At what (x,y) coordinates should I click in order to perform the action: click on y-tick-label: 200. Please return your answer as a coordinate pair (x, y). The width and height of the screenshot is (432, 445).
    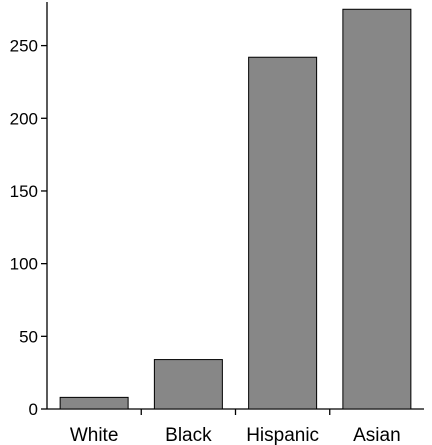
    Looking at the image, I should click on (24, 118).